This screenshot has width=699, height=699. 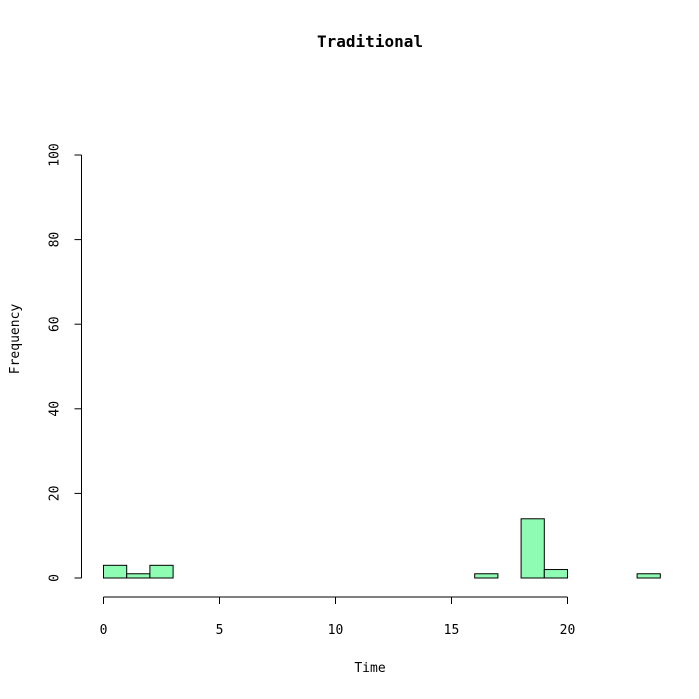 I want to click on y-axis: 0 20 40 60 80 100, so click(x=65, y=362).